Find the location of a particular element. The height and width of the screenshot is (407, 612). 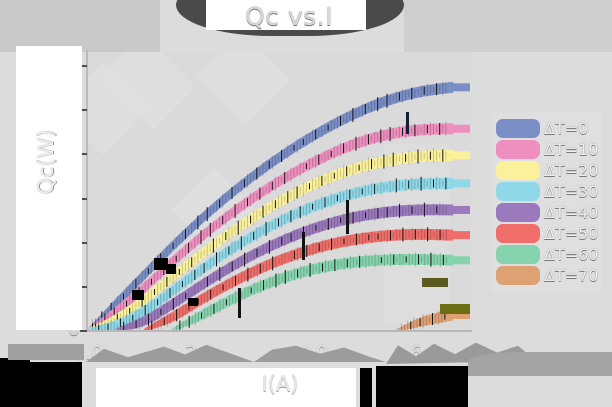

legend-item: ΔT=50 is located at coordinates (548, 233).